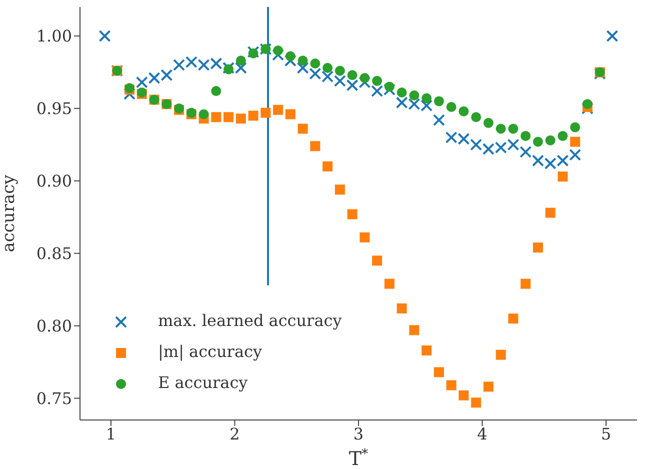 Image resolution: width=653 pixels, height=469 pixels. Describe the element at coordinates (210, 351) in the screenshot. I see `legend-label: |m| accuracy` at that location.